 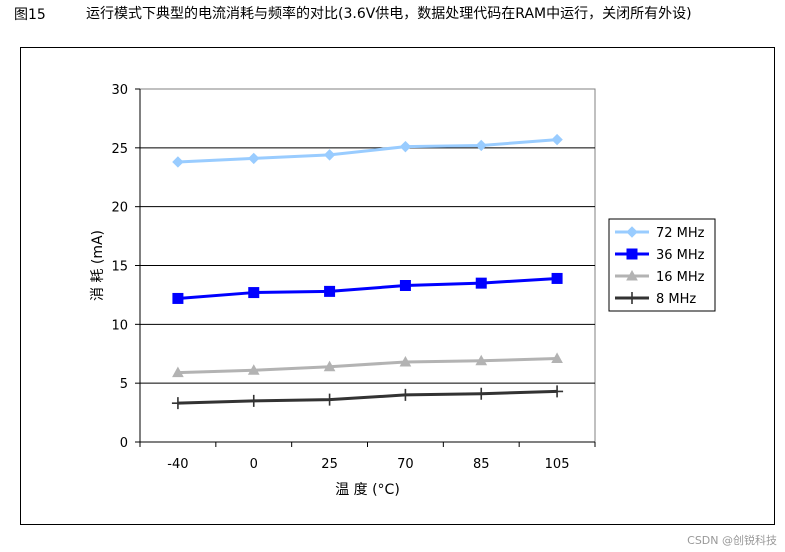 I want to click on legend, so click(x=662, y=265).